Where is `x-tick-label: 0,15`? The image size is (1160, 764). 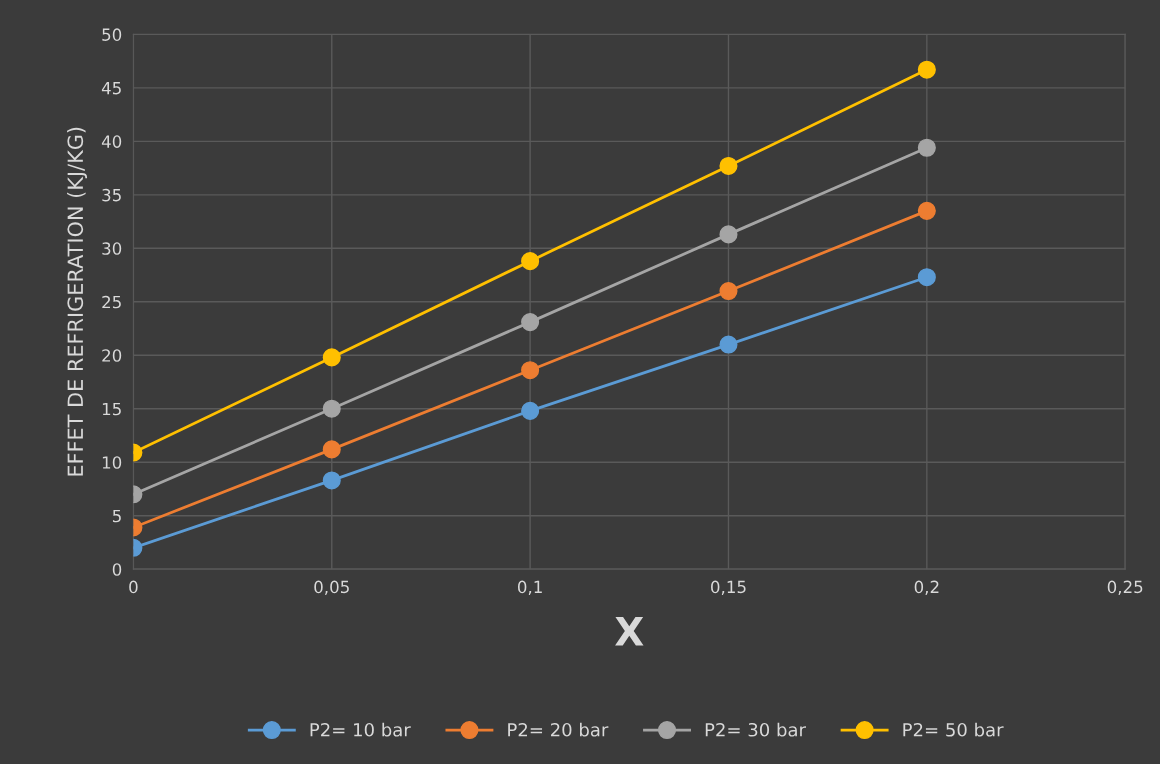
x-tick-label: 0,15 is located at coordinates (728, 587).